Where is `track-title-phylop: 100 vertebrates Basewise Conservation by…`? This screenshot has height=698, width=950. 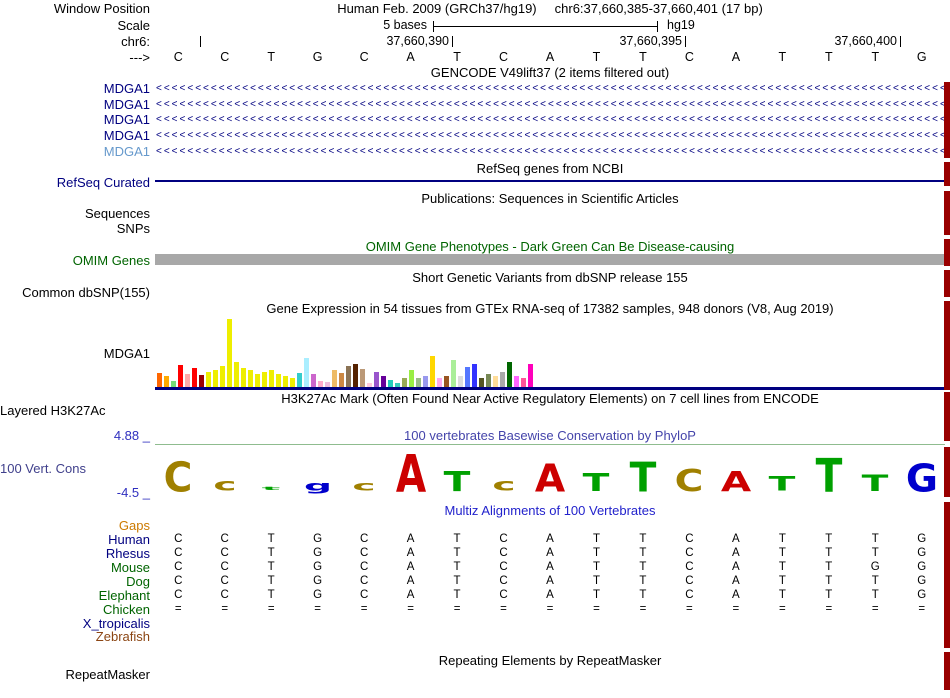 track-title-phylop: 100 vertebrates Basewise Conservation by… is located at coordinates (550, 435).